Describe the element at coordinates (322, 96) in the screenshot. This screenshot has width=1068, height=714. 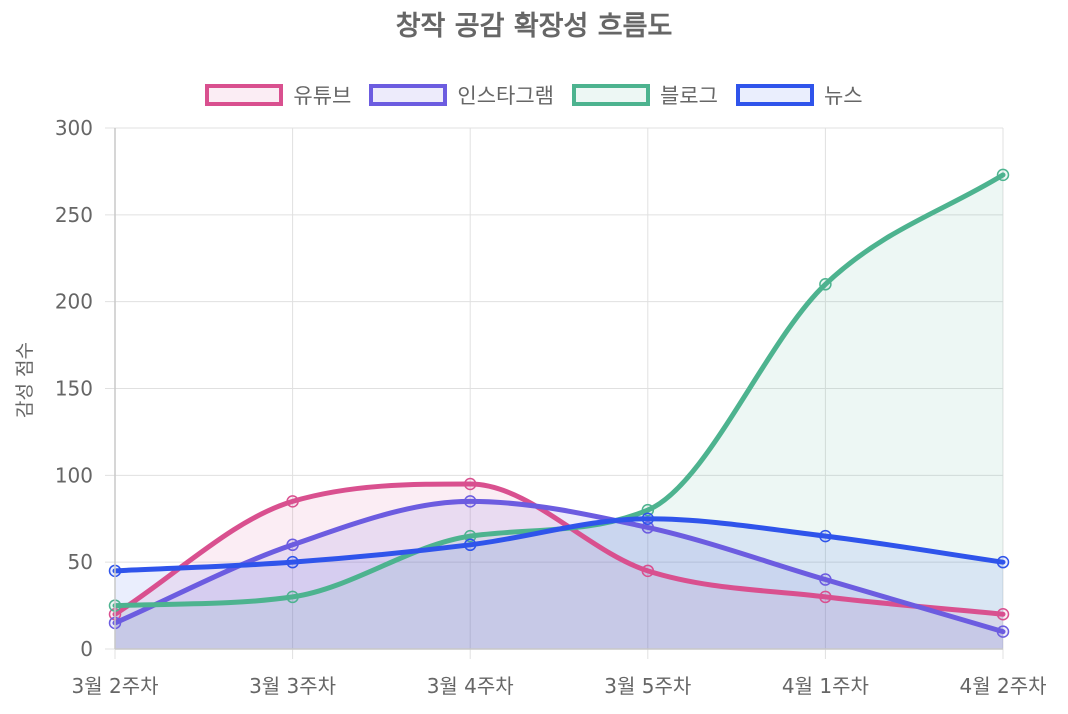
I see `legend-label: 유튜브` at that location.